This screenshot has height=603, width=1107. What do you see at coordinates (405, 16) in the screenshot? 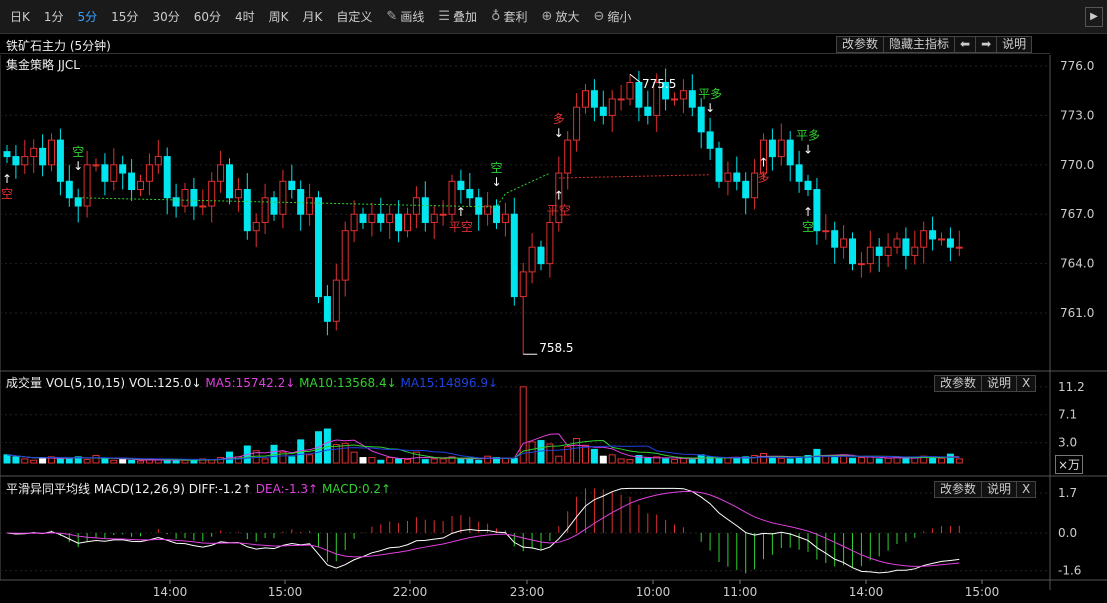
I see `draw-line-button: ✎ 画线` at bounding box center [405, 16].